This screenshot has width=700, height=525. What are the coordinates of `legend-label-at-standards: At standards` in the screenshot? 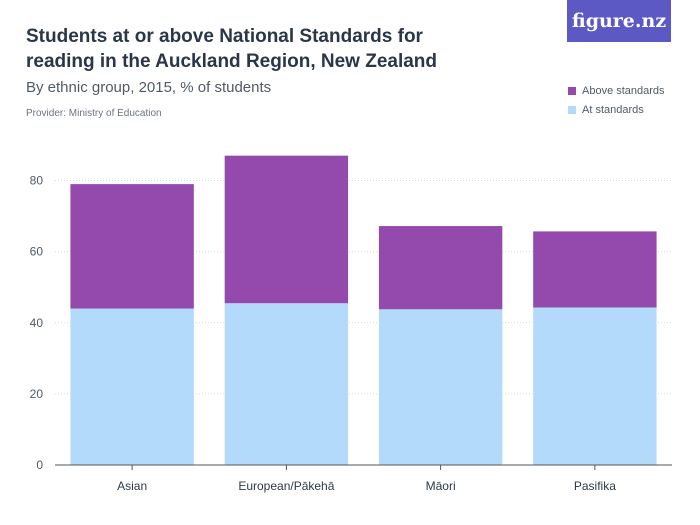 It's located at (613, 109).